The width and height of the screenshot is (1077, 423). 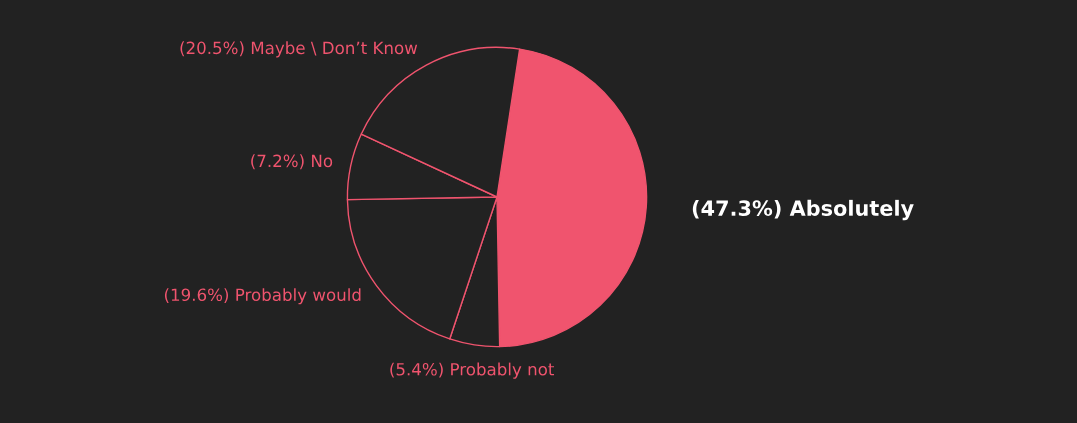 I want to click on slice-label: (19.6%) Probably would, so click(x=262, y=296).